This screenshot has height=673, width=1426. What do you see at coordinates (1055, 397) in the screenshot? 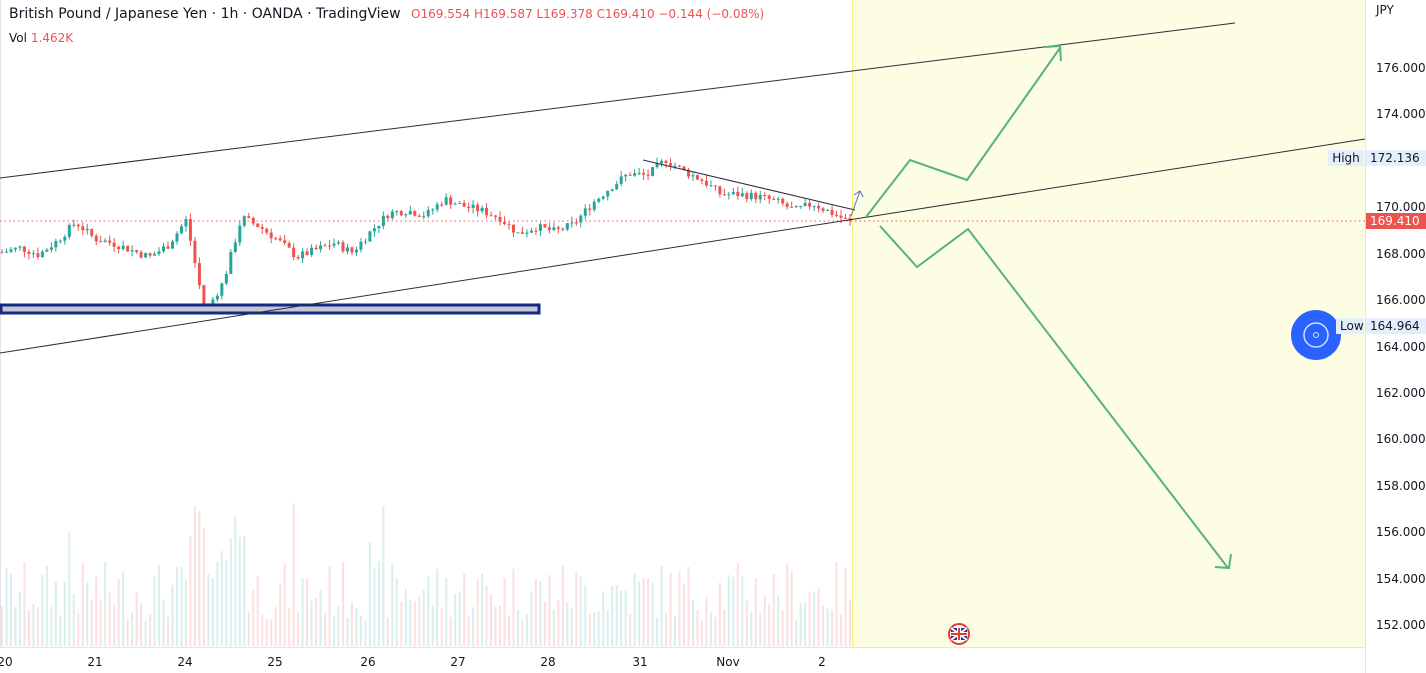
I see `bearish-projection-arrow` at bounding box center [1055, 397].